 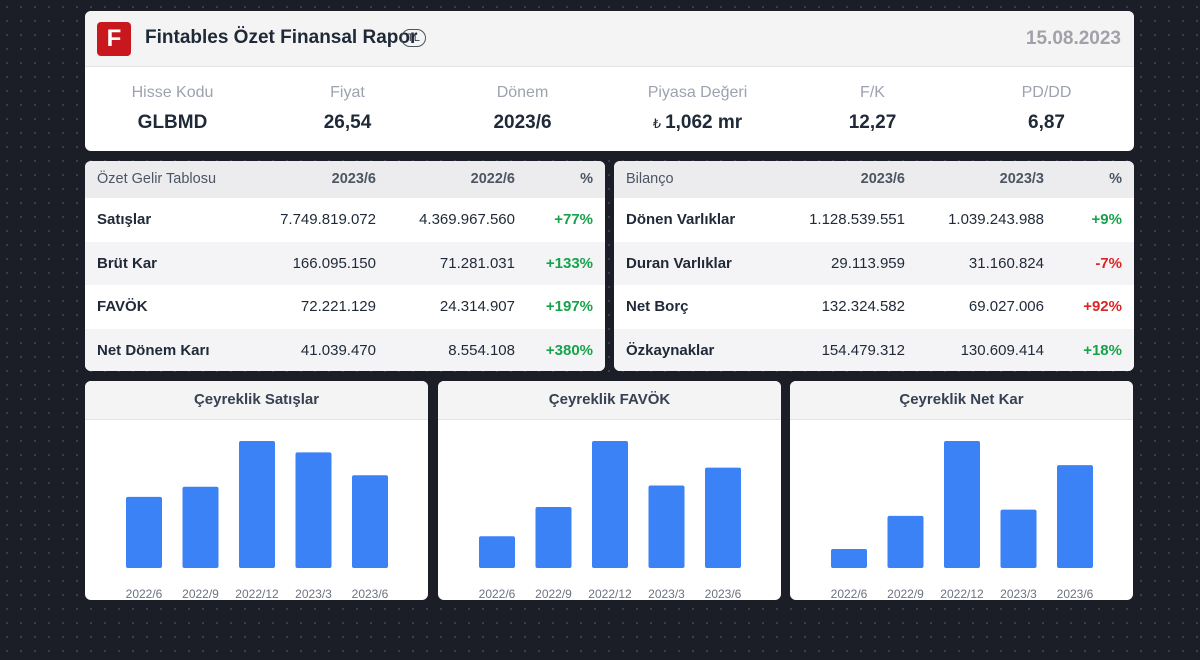 I want to click on table-row: Brüt Kar 166.095.150 71.281.031 +133%, so click(x=345, y=263).